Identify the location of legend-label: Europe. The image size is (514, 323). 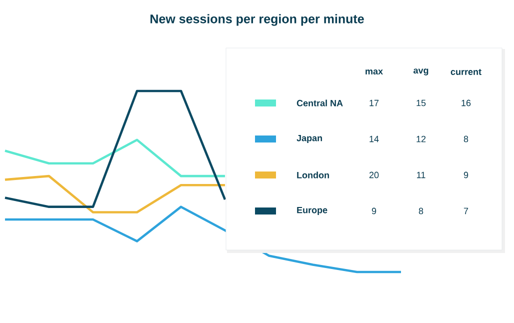
(312, 211).